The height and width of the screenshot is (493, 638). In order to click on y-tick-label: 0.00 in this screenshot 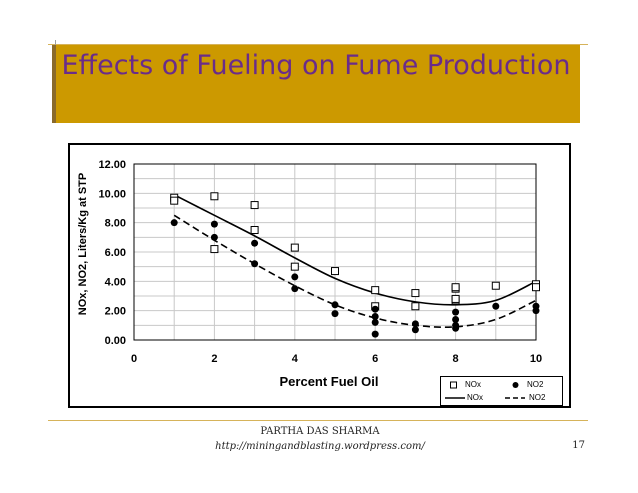, I will do `click(115, 341)`.